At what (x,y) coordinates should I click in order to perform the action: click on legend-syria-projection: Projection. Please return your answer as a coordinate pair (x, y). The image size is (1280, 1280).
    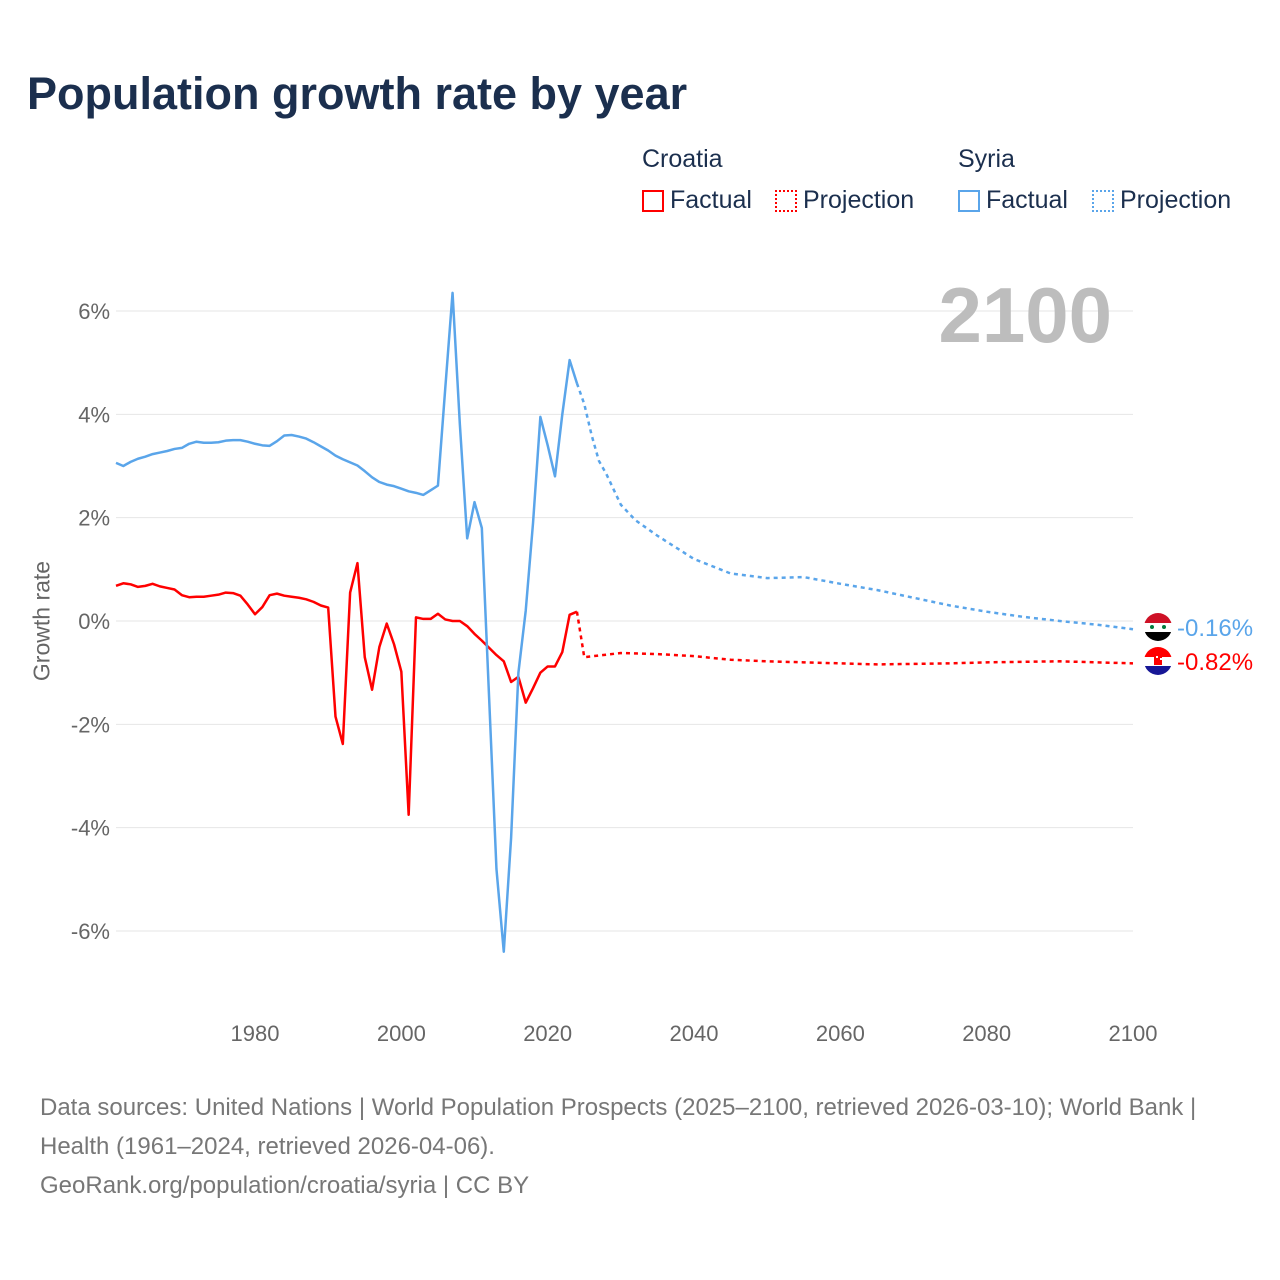
    Looking at the image, I should click on (1161, 200).